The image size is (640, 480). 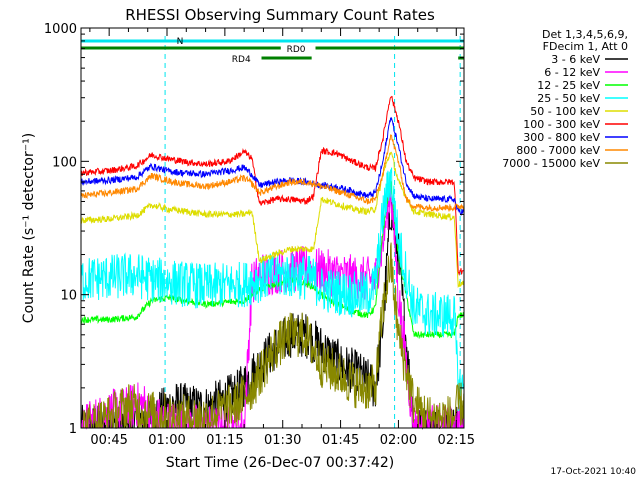 What do you see at coordinates (180, 42) in the screenshot?
I see `n-label: N` at bounding box center [180, 42].